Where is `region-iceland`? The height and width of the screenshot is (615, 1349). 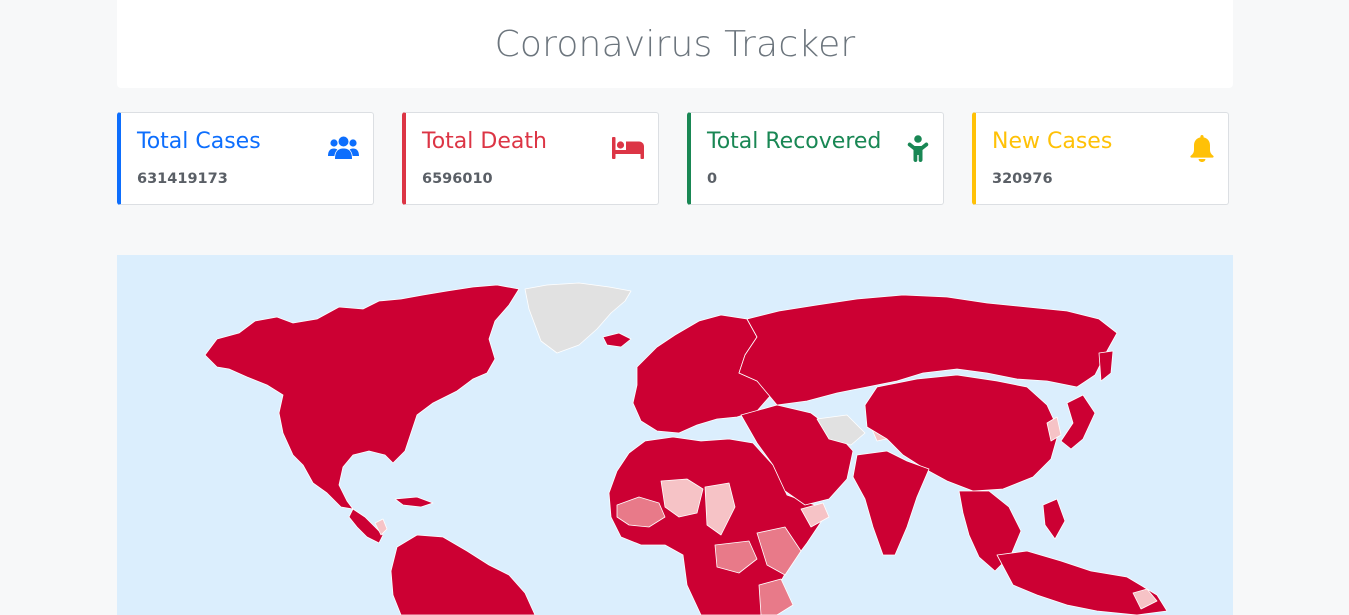 region-iceland is located at coordinates (617, 340).